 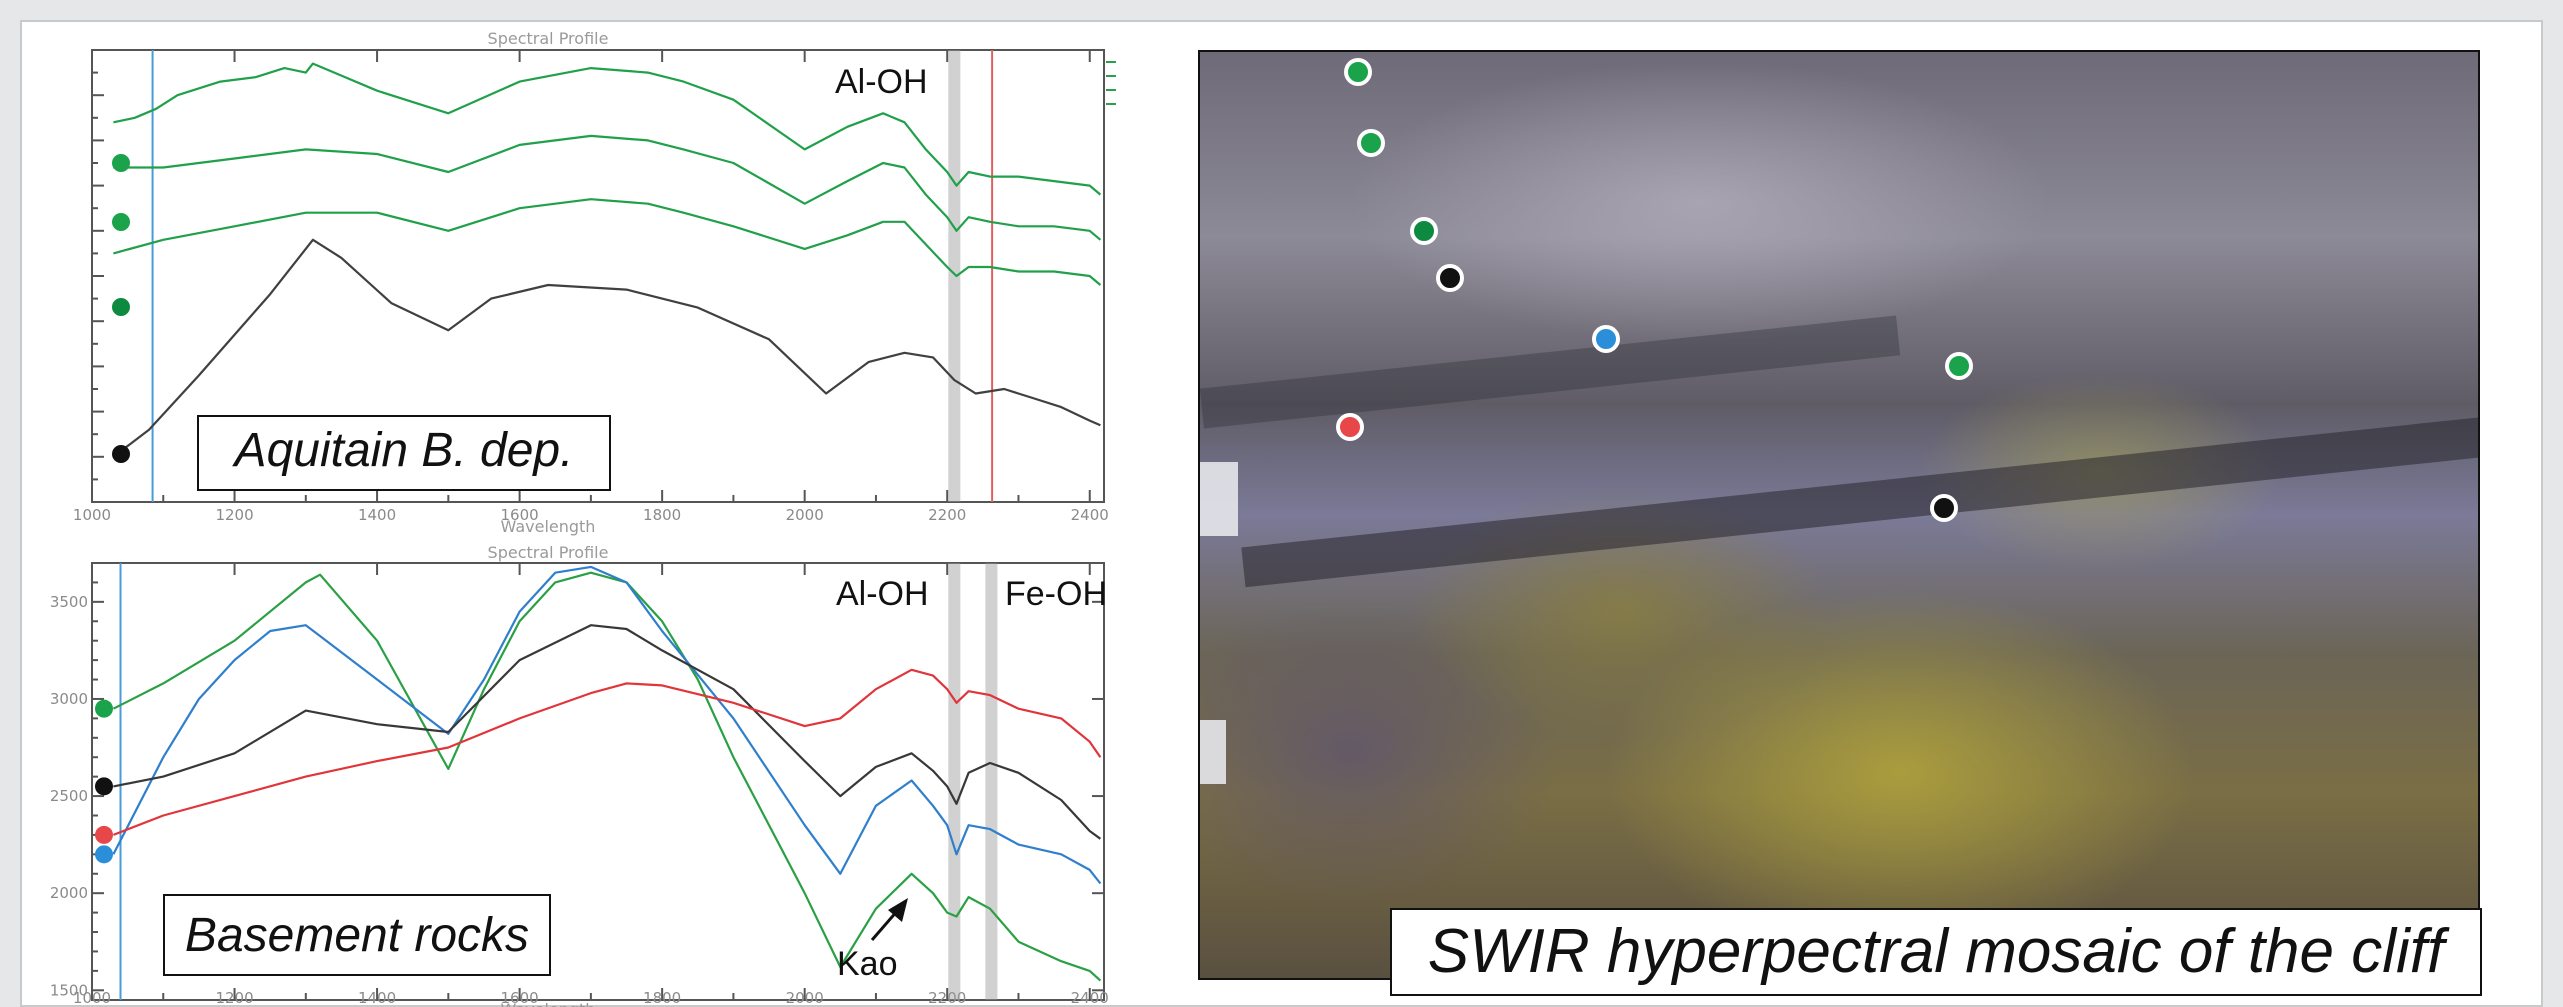 I want to click on y-tick-label: 3500, so click(x=69, y=602).